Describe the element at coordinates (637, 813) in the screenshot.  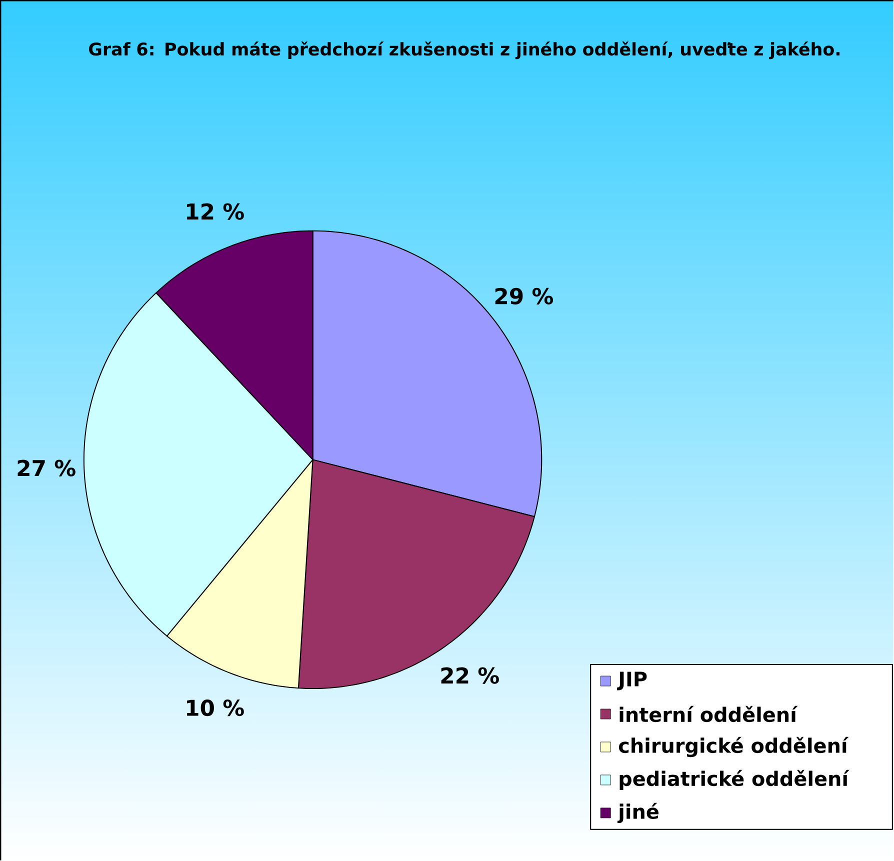
I see `legend-label: jiné` at that location.